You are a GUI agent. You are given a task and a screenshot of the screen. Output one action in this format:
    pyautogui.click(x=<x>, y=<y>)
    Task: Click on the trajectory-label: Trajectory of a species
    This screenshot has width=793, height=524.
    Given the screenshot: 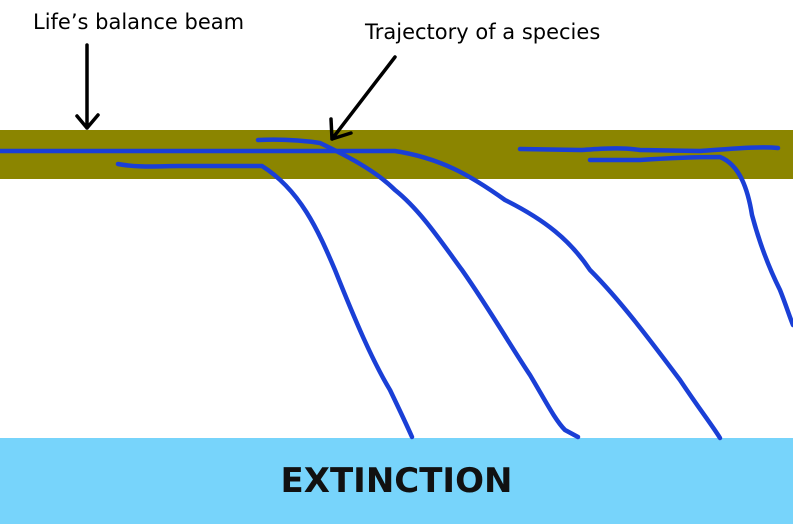 What is the action you would take?
    pyautogui.click(x=483, y=32)
    